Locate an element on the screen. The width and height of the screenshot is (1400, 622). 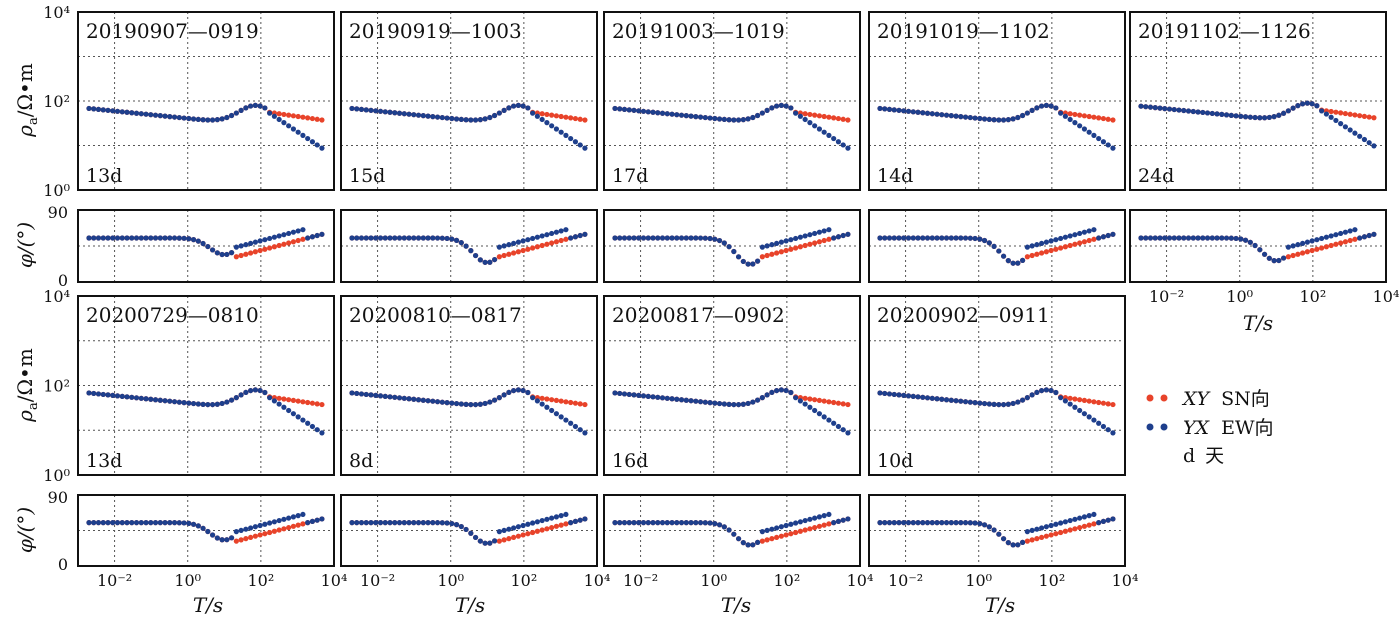
legend-yx-marker is located at coordinates (1164, 427).